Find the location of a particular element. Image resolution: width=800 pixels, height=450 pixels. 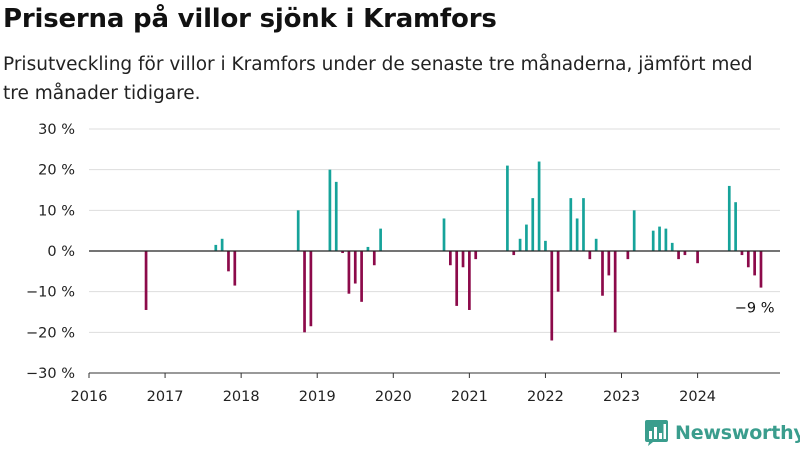

y-tick-label: 0 % is located at coordinates (61, 252).